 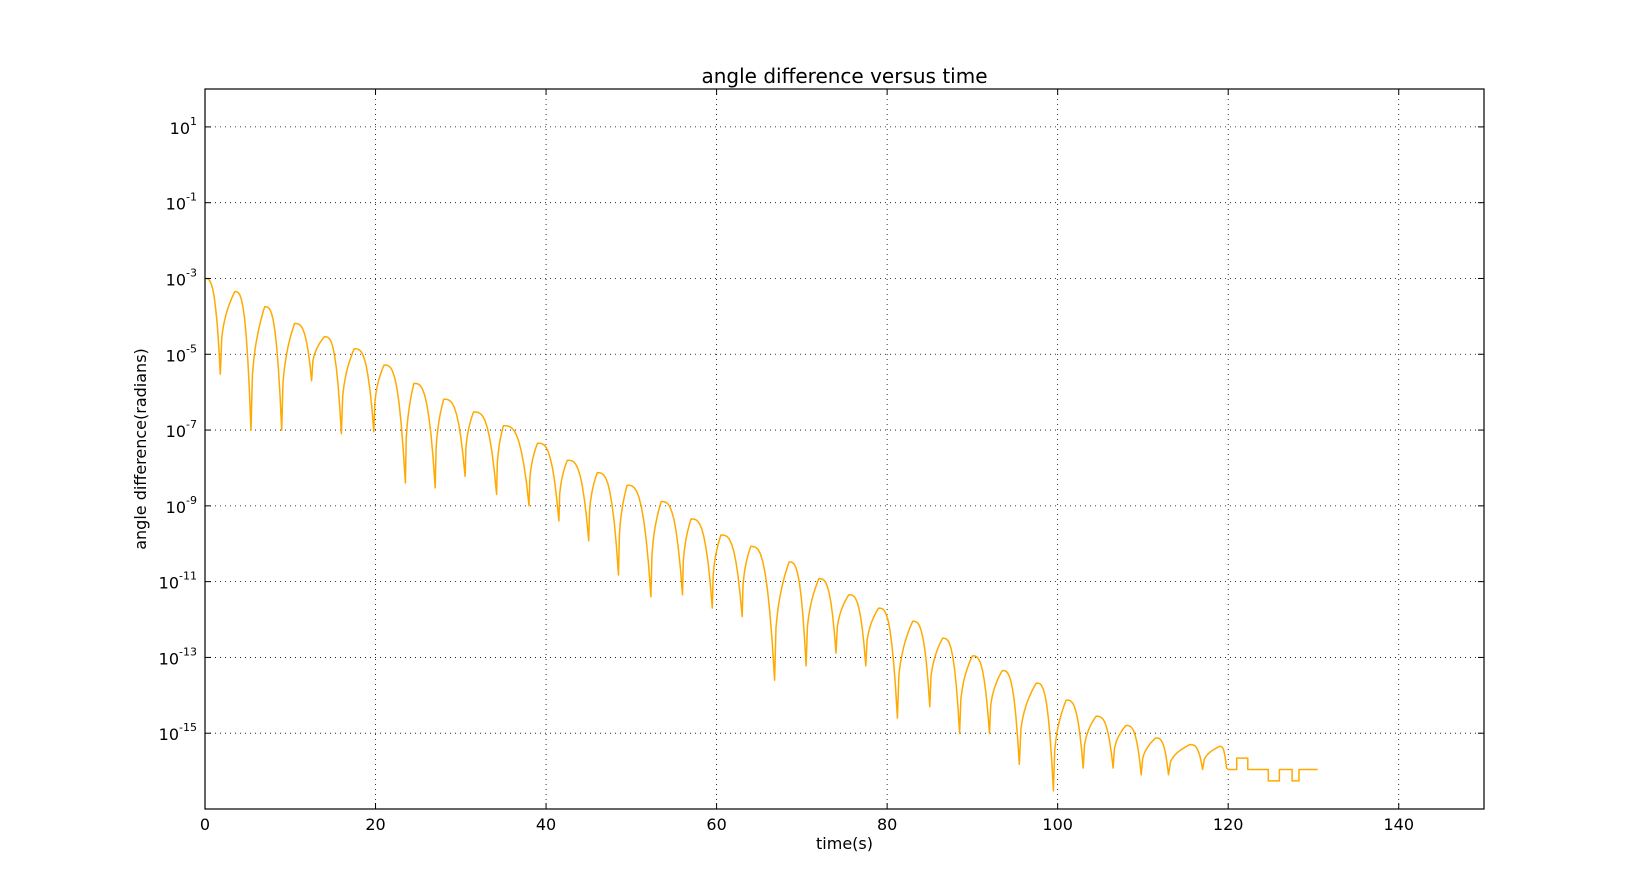 What do you see at coordinates (887, 824) in the screenshot?
I see `x-tick-label: 80` at bounding box center [887, 824].